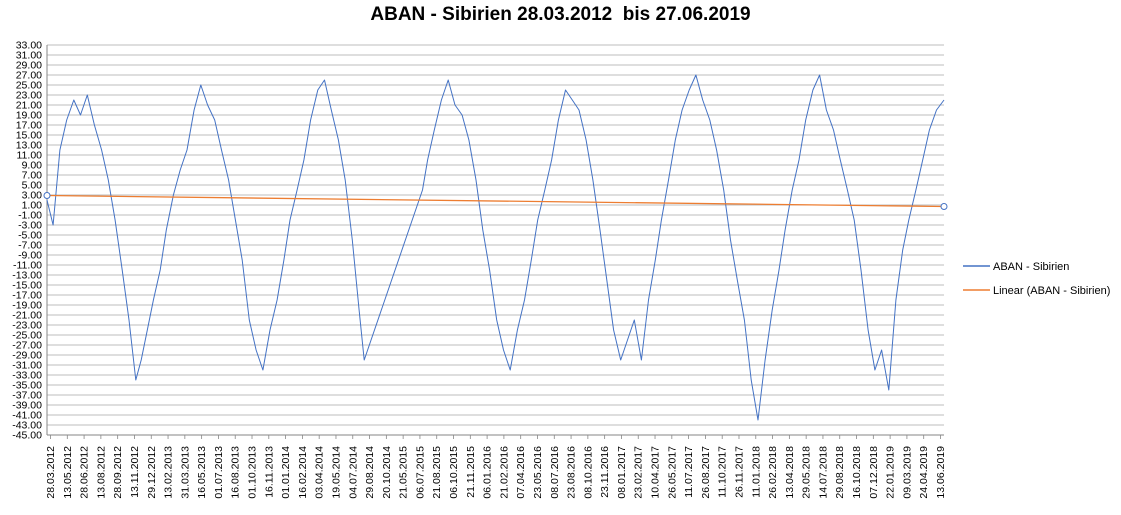 Image resolution: width=1121 pixels, height=515 pixels. What do you see at coordinates (236, 472) in the screenshot?
I see `x-tick-label: 16.08.2013` at bounding box center [236, 472].